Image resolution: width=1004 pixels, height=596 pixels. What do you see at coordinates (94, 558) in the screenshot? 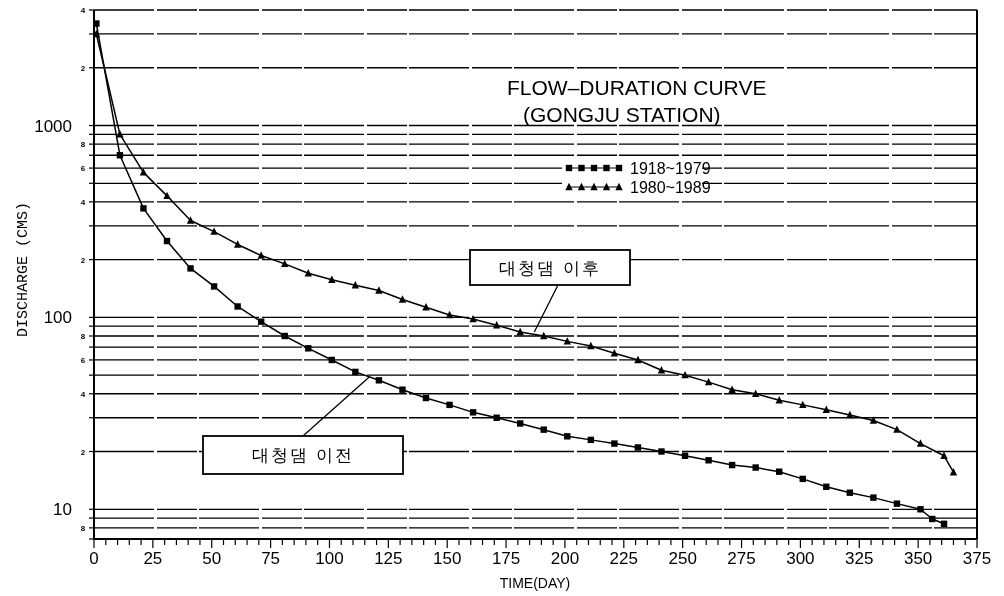
I see `x-tick-label: 0` at bounding box center [94, 558].